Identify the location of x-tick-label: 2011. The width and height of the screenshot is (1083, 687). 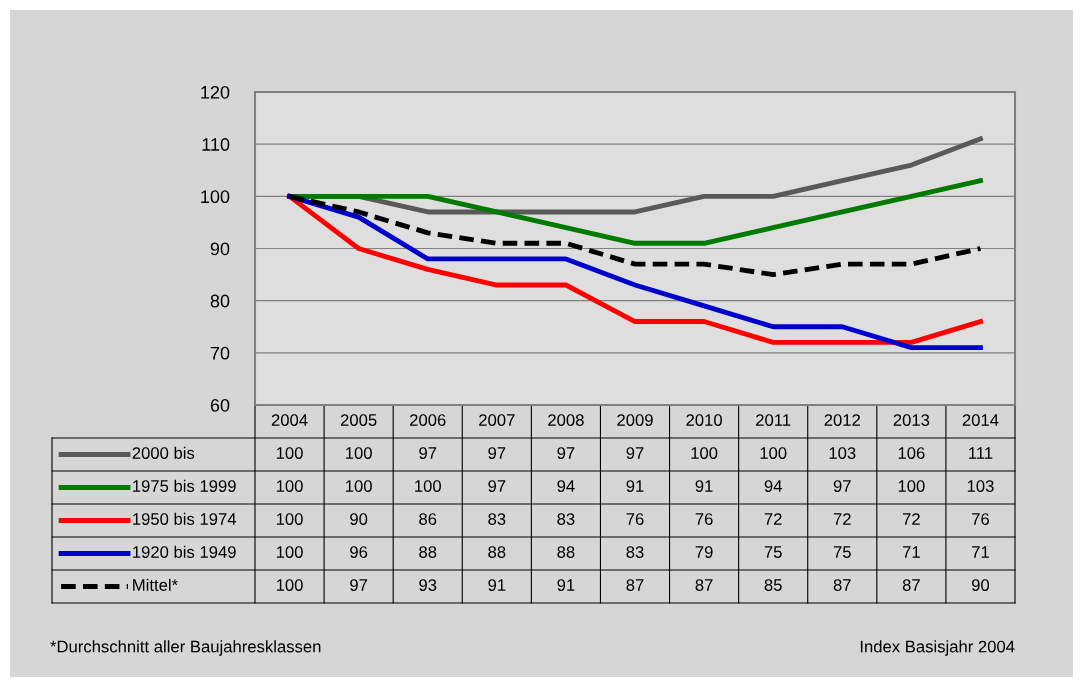
(773, 420).